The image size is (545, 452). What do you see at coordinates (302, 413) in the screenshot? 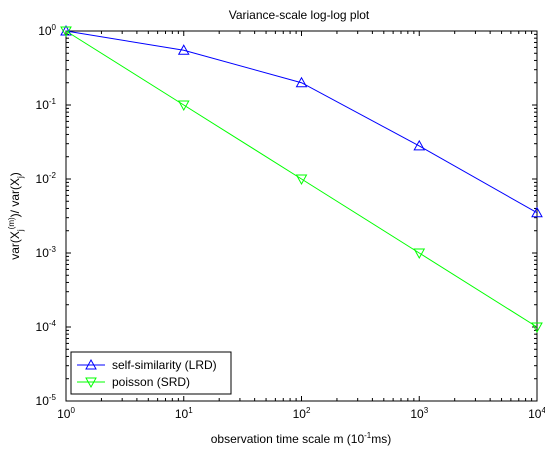
I see `x-tick-label: 10²` at bounding box center [302, 413].